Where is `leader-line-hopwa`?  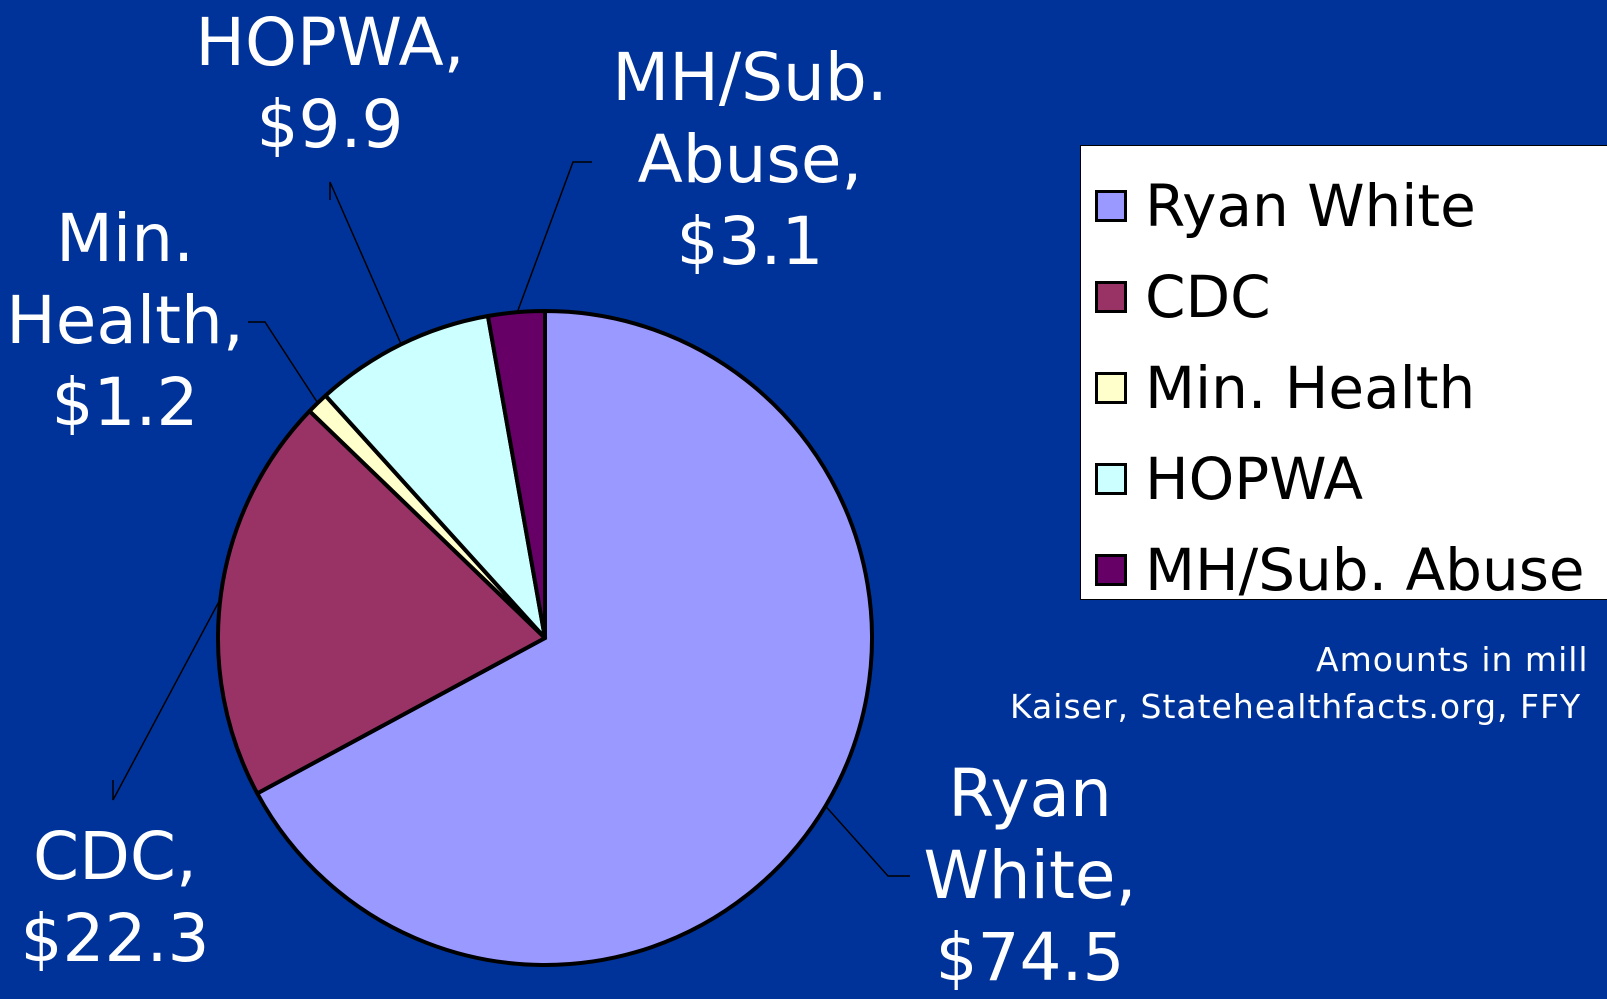 leader-line-hopwa is located at coordinates (366, 264).